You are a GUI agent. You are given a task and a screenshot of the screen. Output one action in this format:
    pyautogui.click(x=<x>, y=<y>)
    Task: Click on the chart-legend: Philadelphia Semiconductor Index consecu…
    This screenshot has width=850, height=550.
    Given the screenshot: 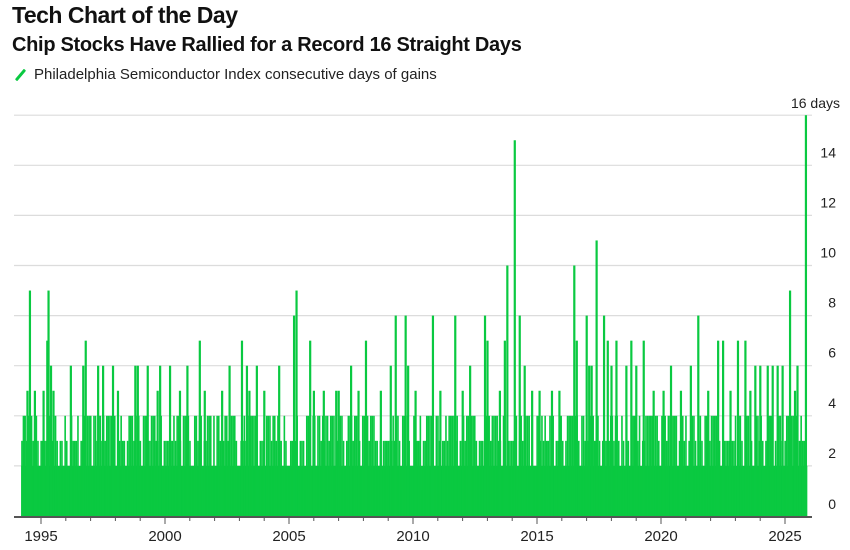 What is the action you would take?
    pyautogui.click(x=225, y=74)
    